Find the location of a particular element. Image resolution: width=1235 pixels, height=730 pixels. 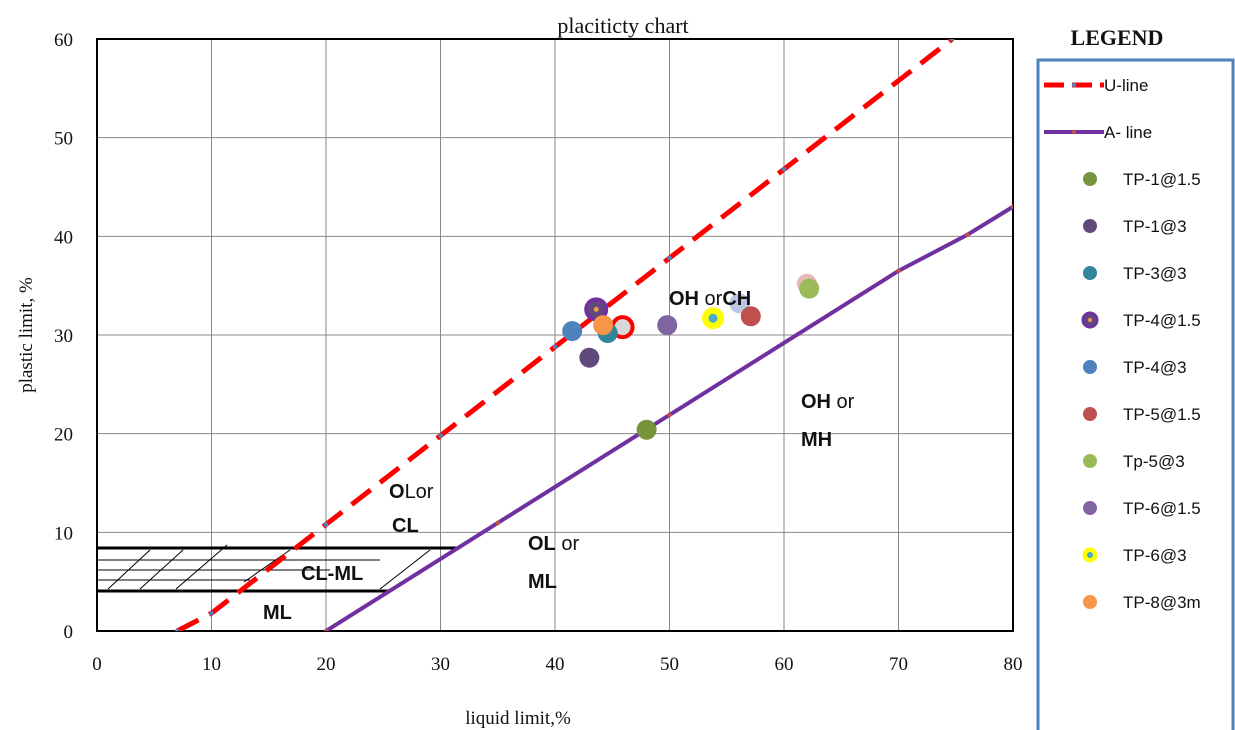

zone-label-ml: ML is located at coordinates (277, 613).